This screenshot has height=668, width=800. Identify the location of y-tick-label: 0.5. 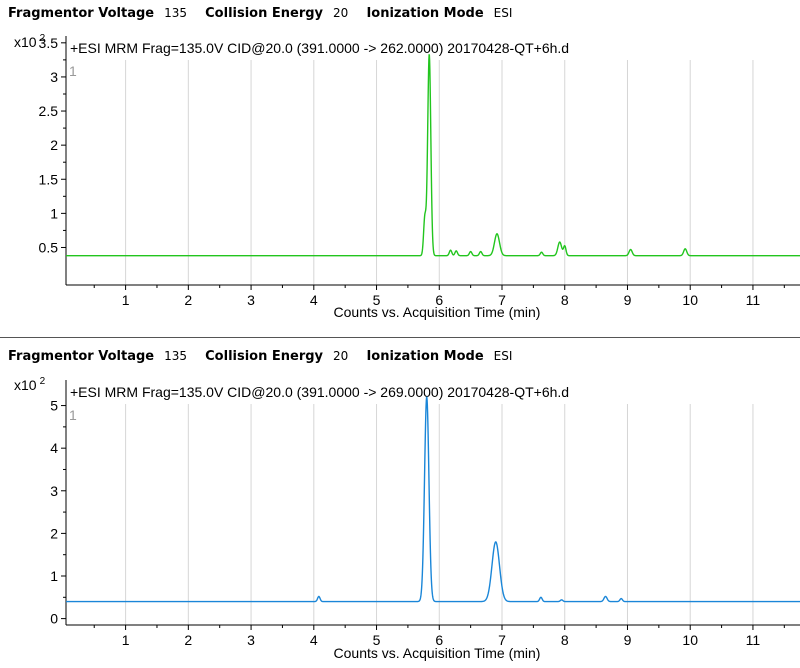
(49, 247).